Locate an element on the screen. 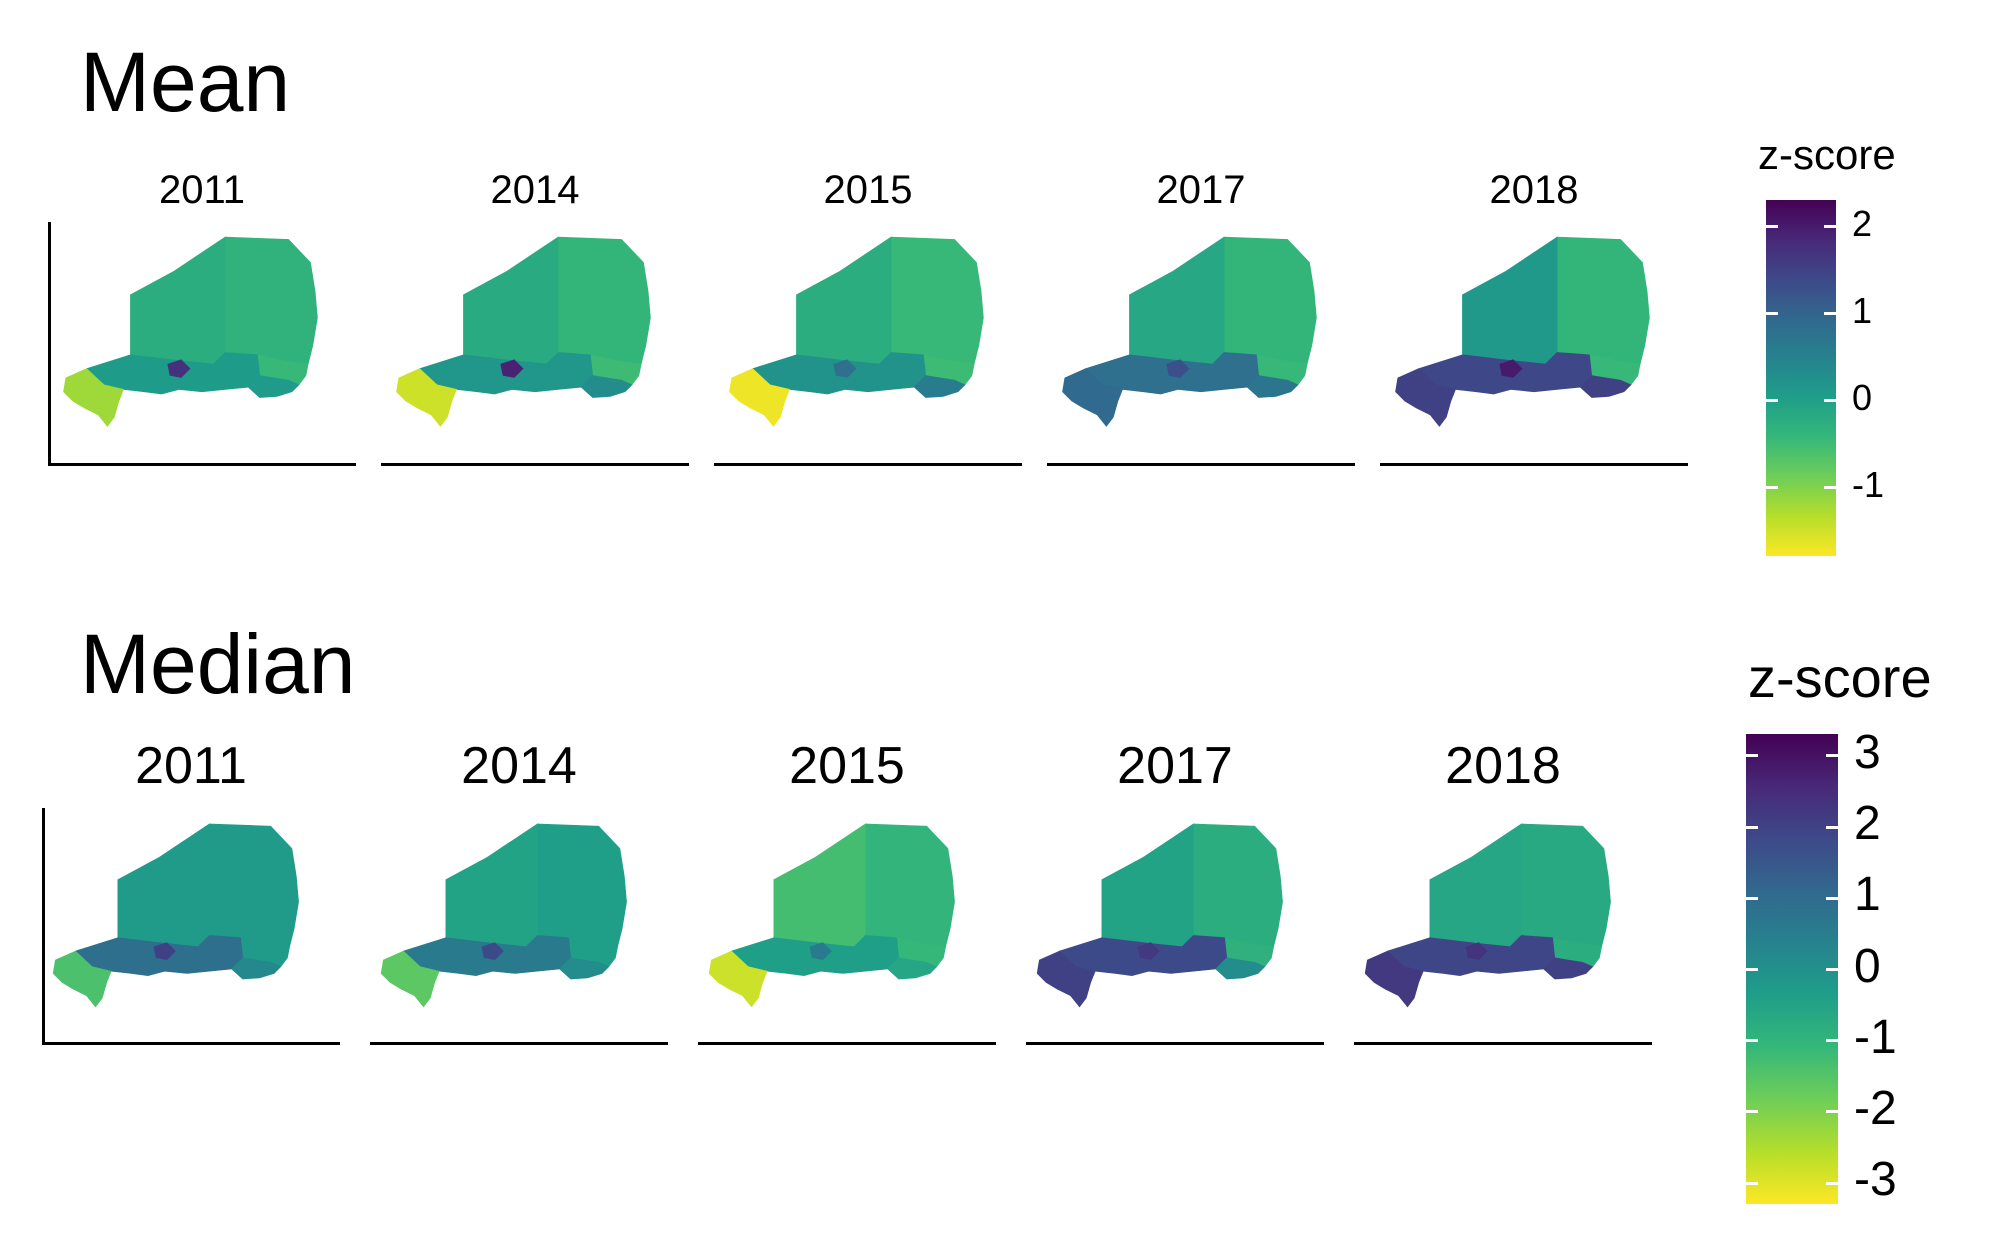  legend-tick-label: 0 is located at coordinates (1867, 966).